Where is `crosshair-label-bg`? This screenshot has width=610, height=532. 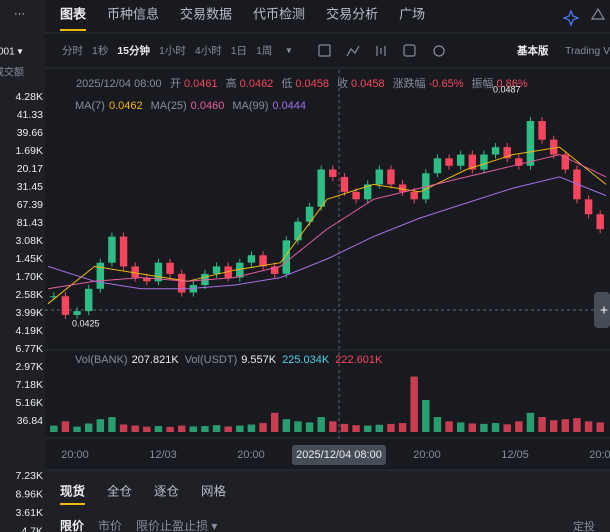
crosshair-label-bg is located at coordinates (339, 455).